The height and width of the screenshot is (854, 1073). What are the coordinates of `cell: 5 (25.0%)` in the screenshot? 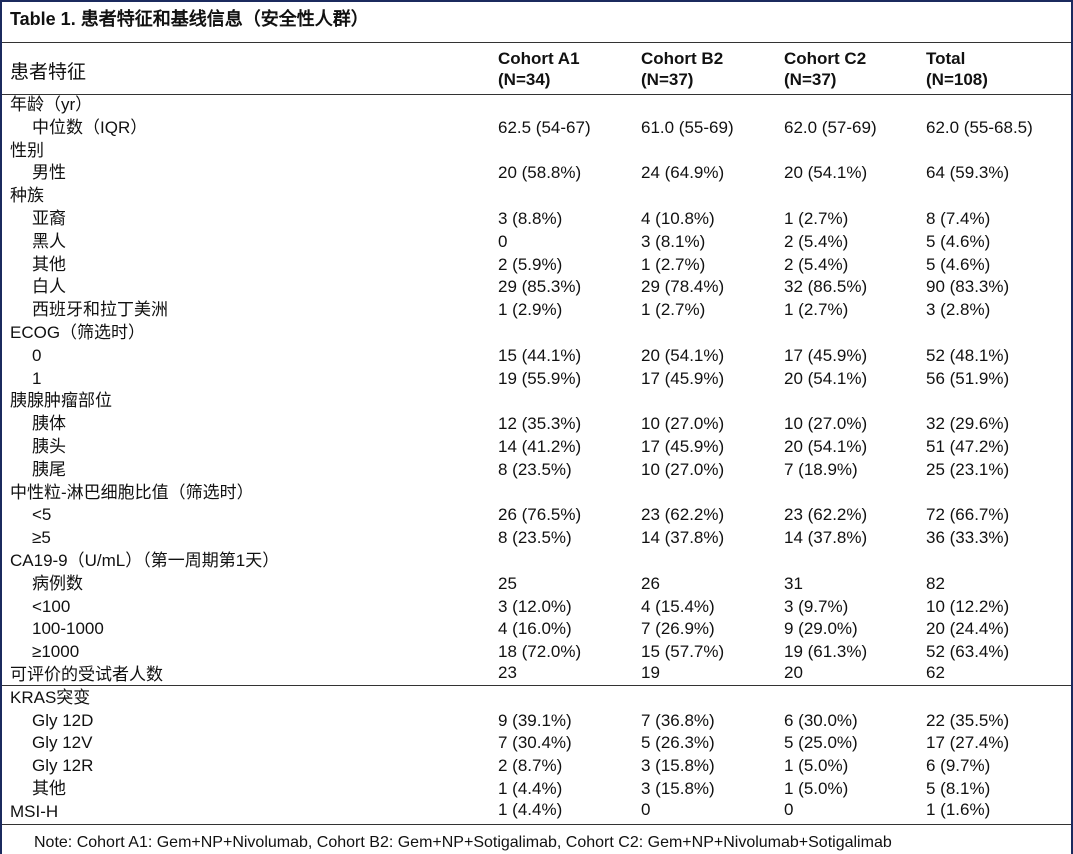 It's located at (821, 743).